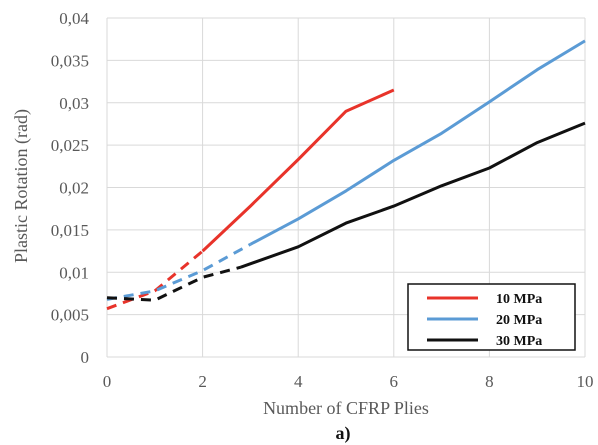 The height and width of the screenshot is (445, 598). I want to click on x-tick-label: 0, so click(107, 381).